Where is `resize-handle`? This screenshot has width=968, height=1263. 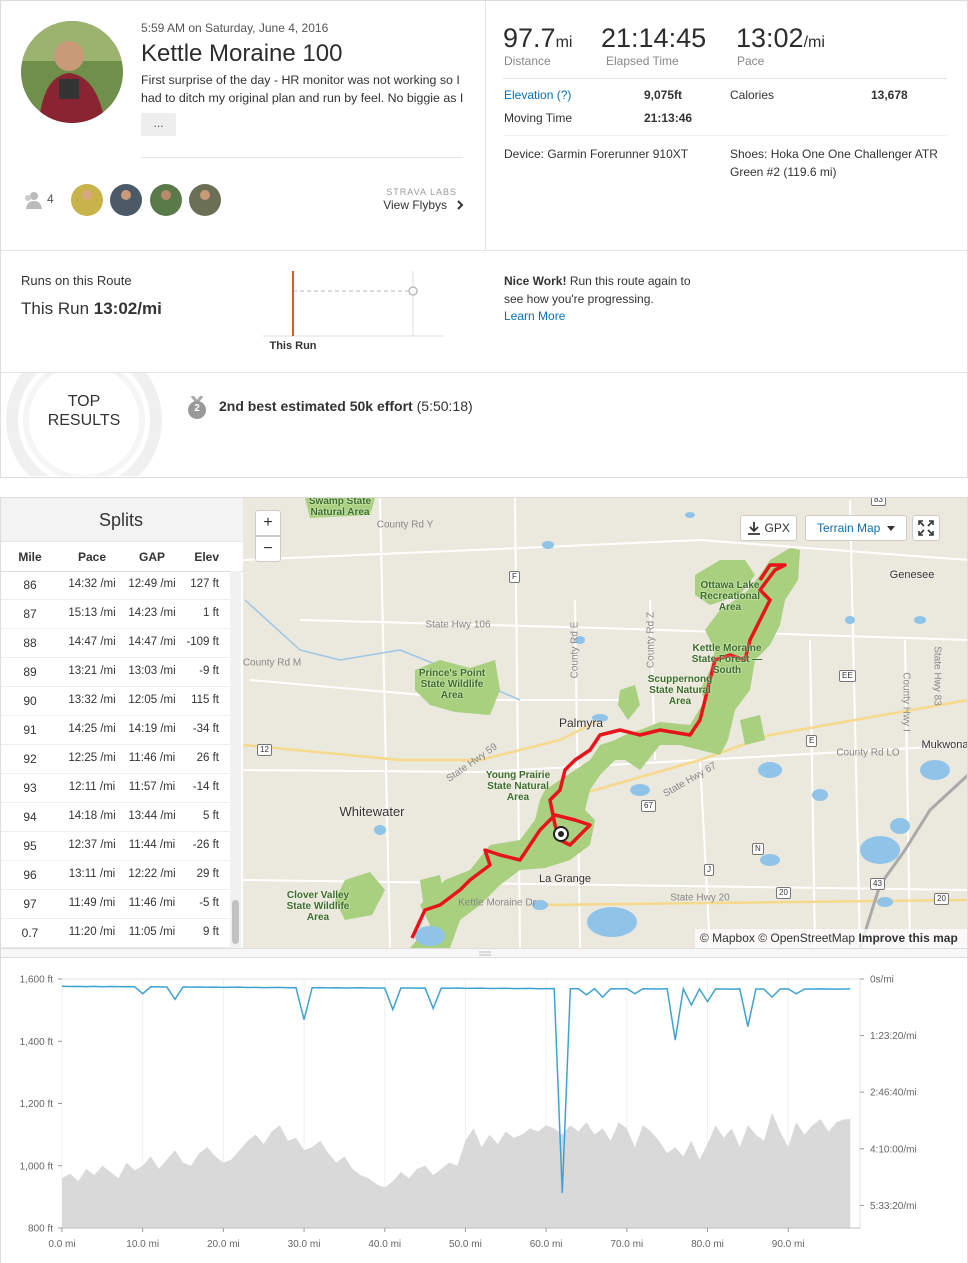 resize-handle is located at coordinates (484, 953).